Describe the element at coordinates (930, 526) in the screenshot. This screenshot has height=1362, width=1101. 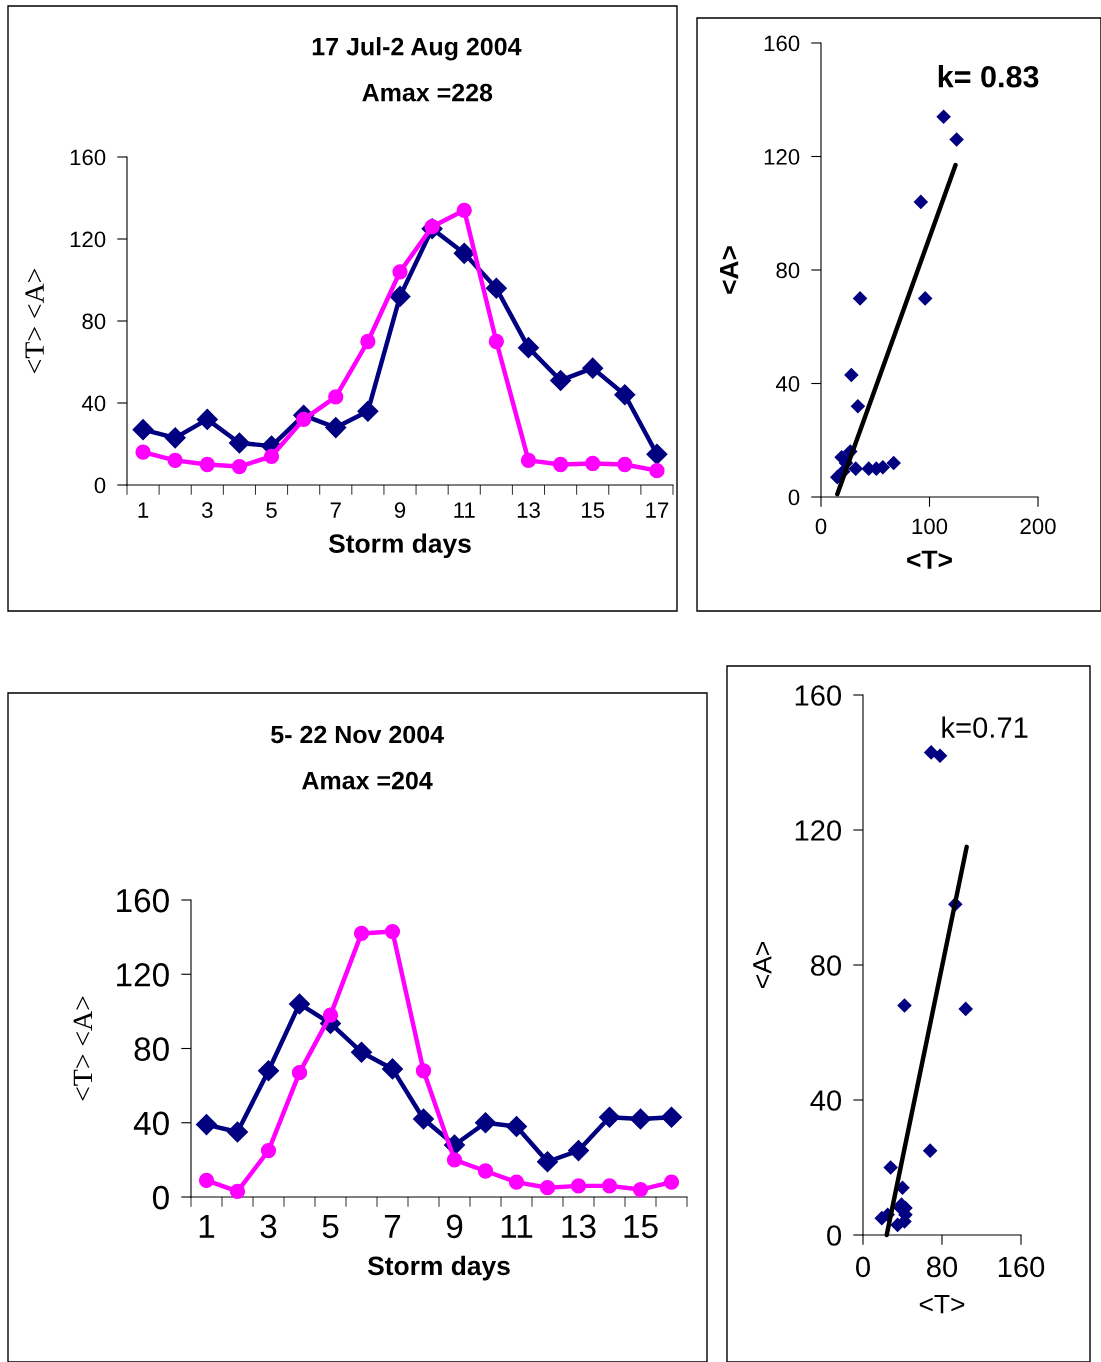
I see `x-tick-label: 100` at that location.